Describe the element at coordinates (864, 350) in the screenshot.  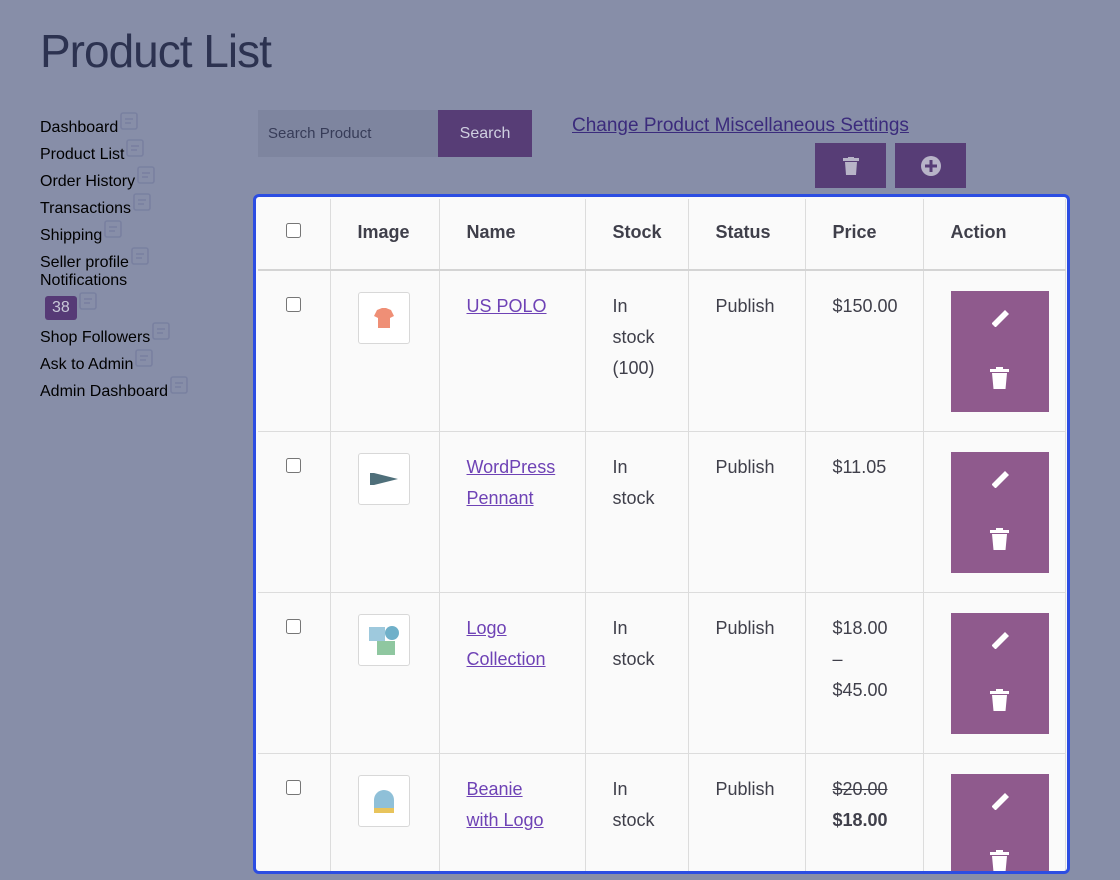
I see `price-cell: $150.00` at that location.